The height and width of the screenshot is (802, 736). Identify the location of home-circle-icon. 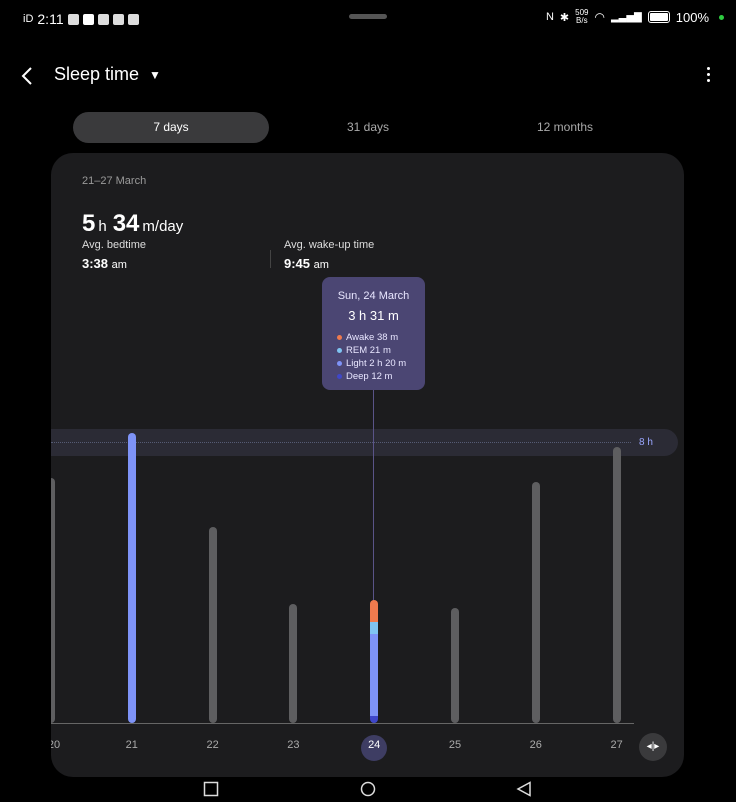
(368, 789).